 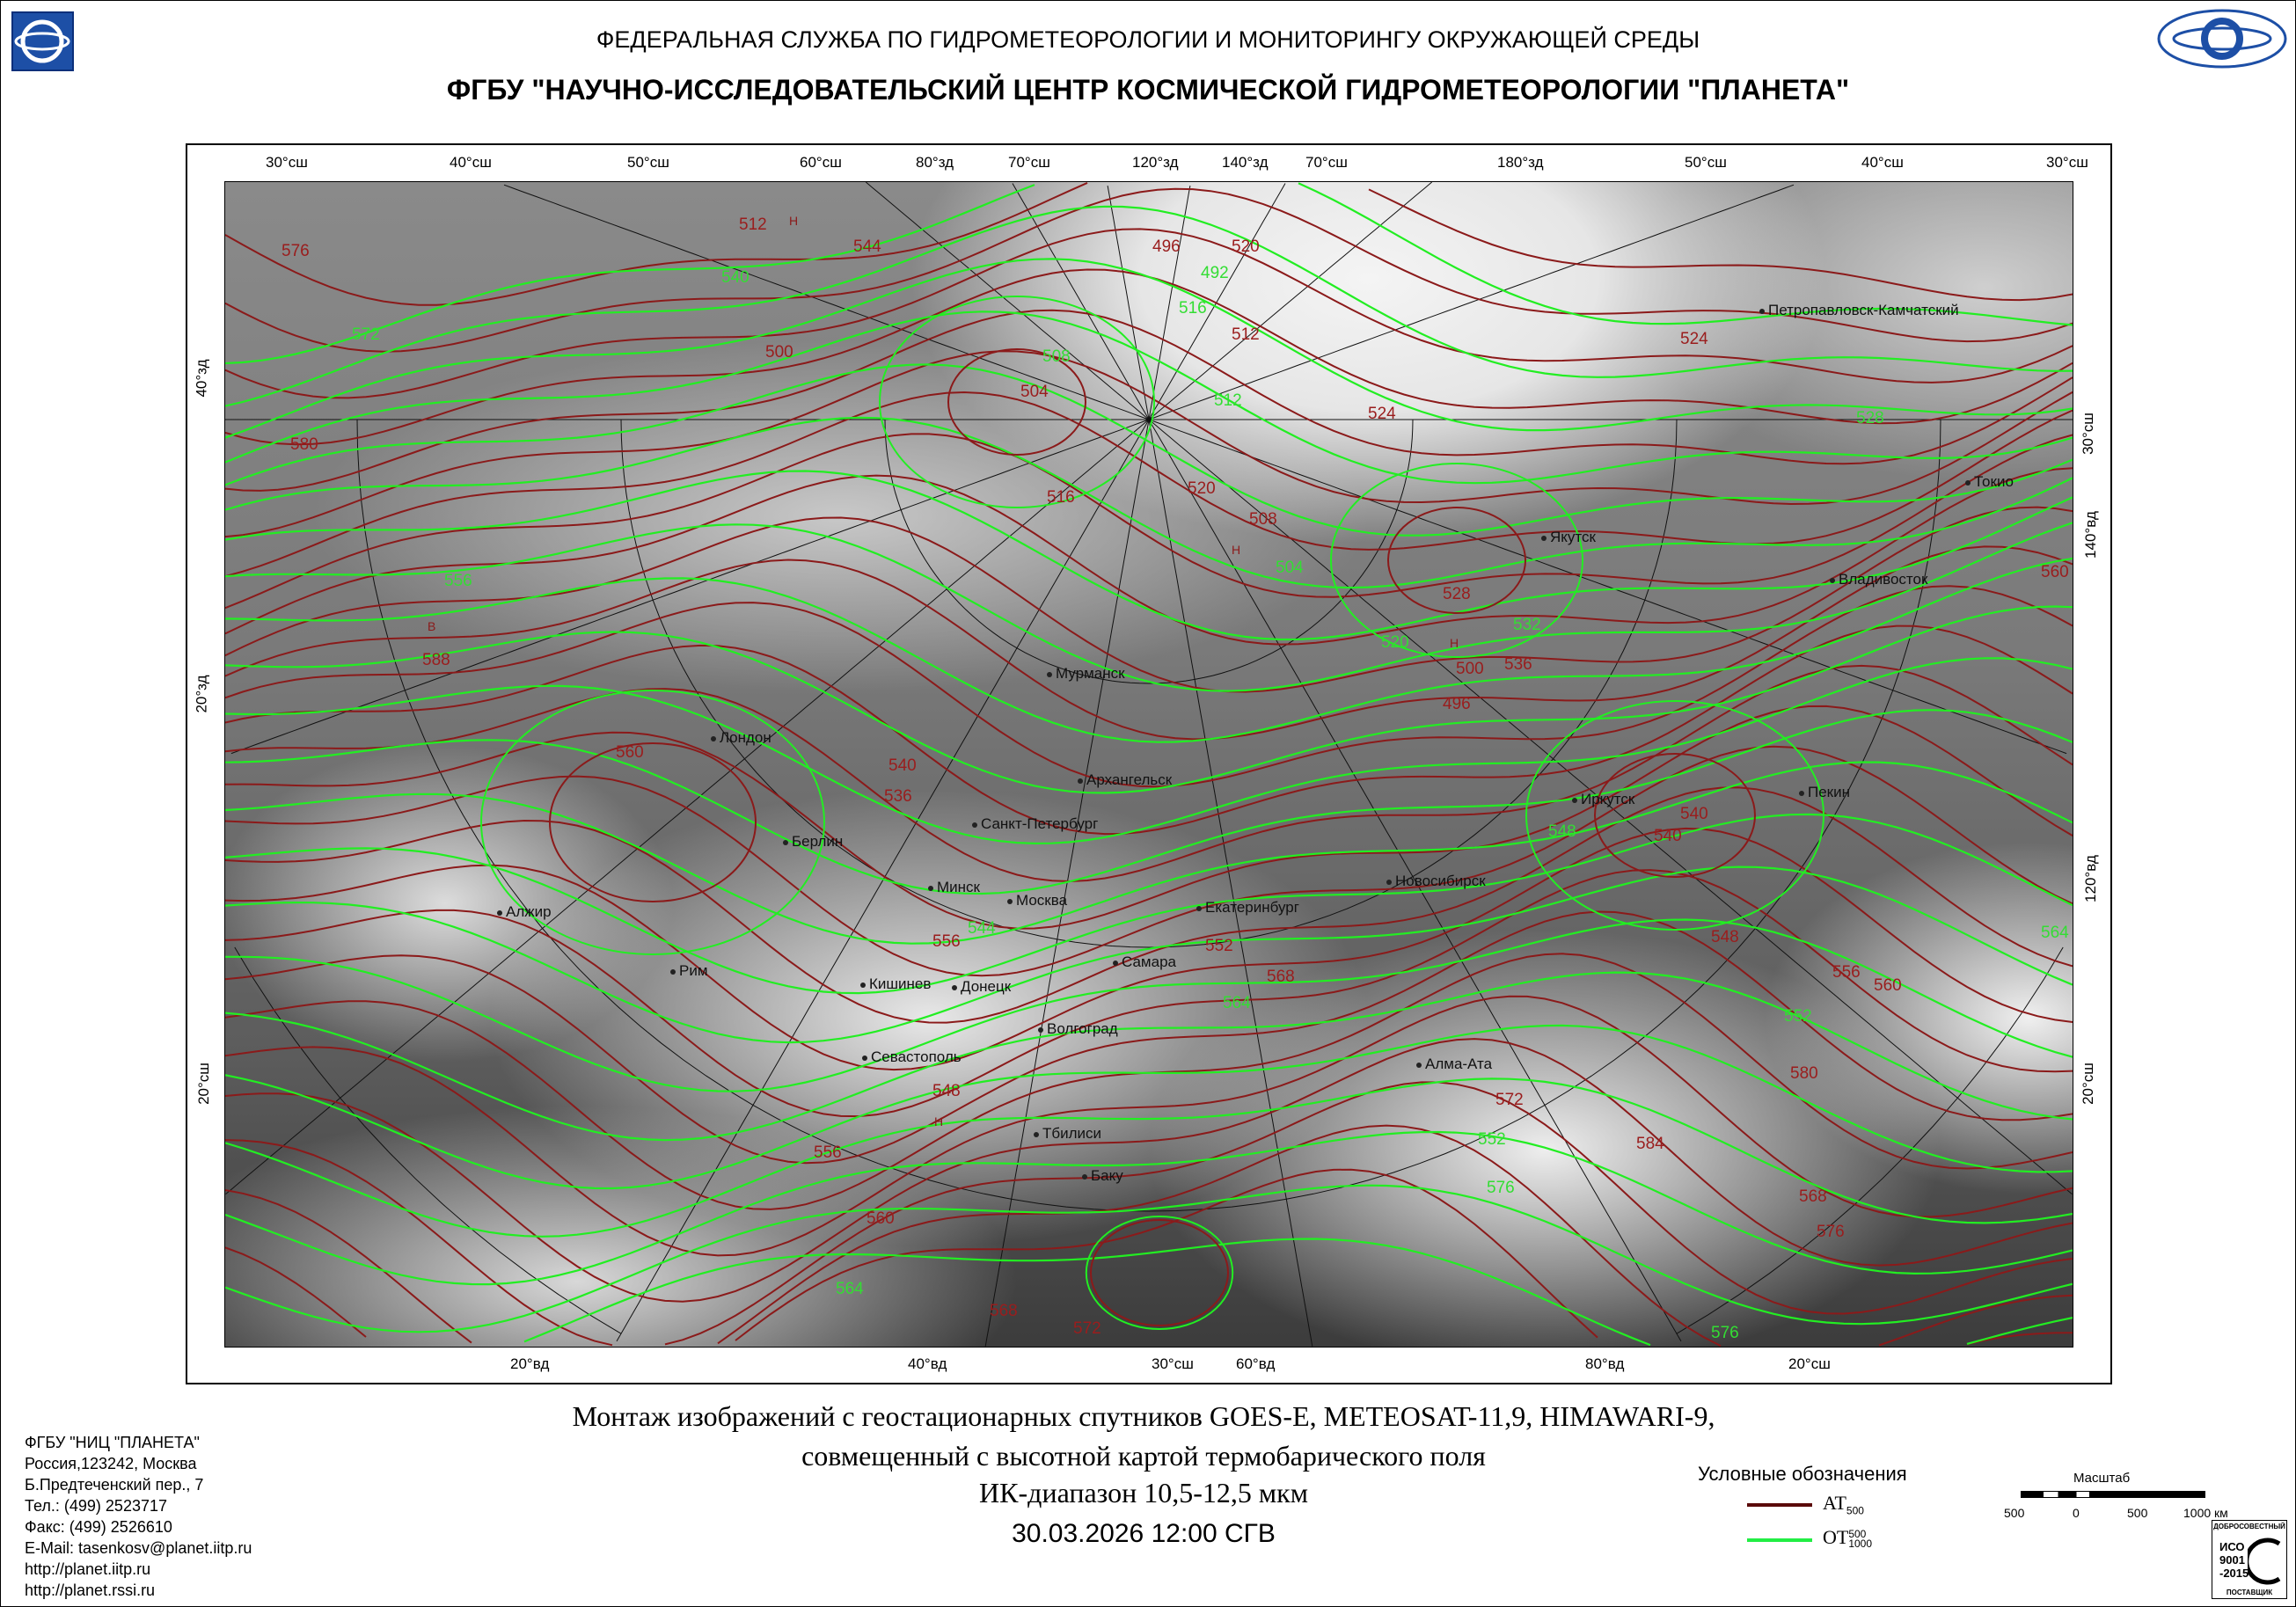 I want to click on legend-ot-text: OT, so click(x=1836, y=1537).